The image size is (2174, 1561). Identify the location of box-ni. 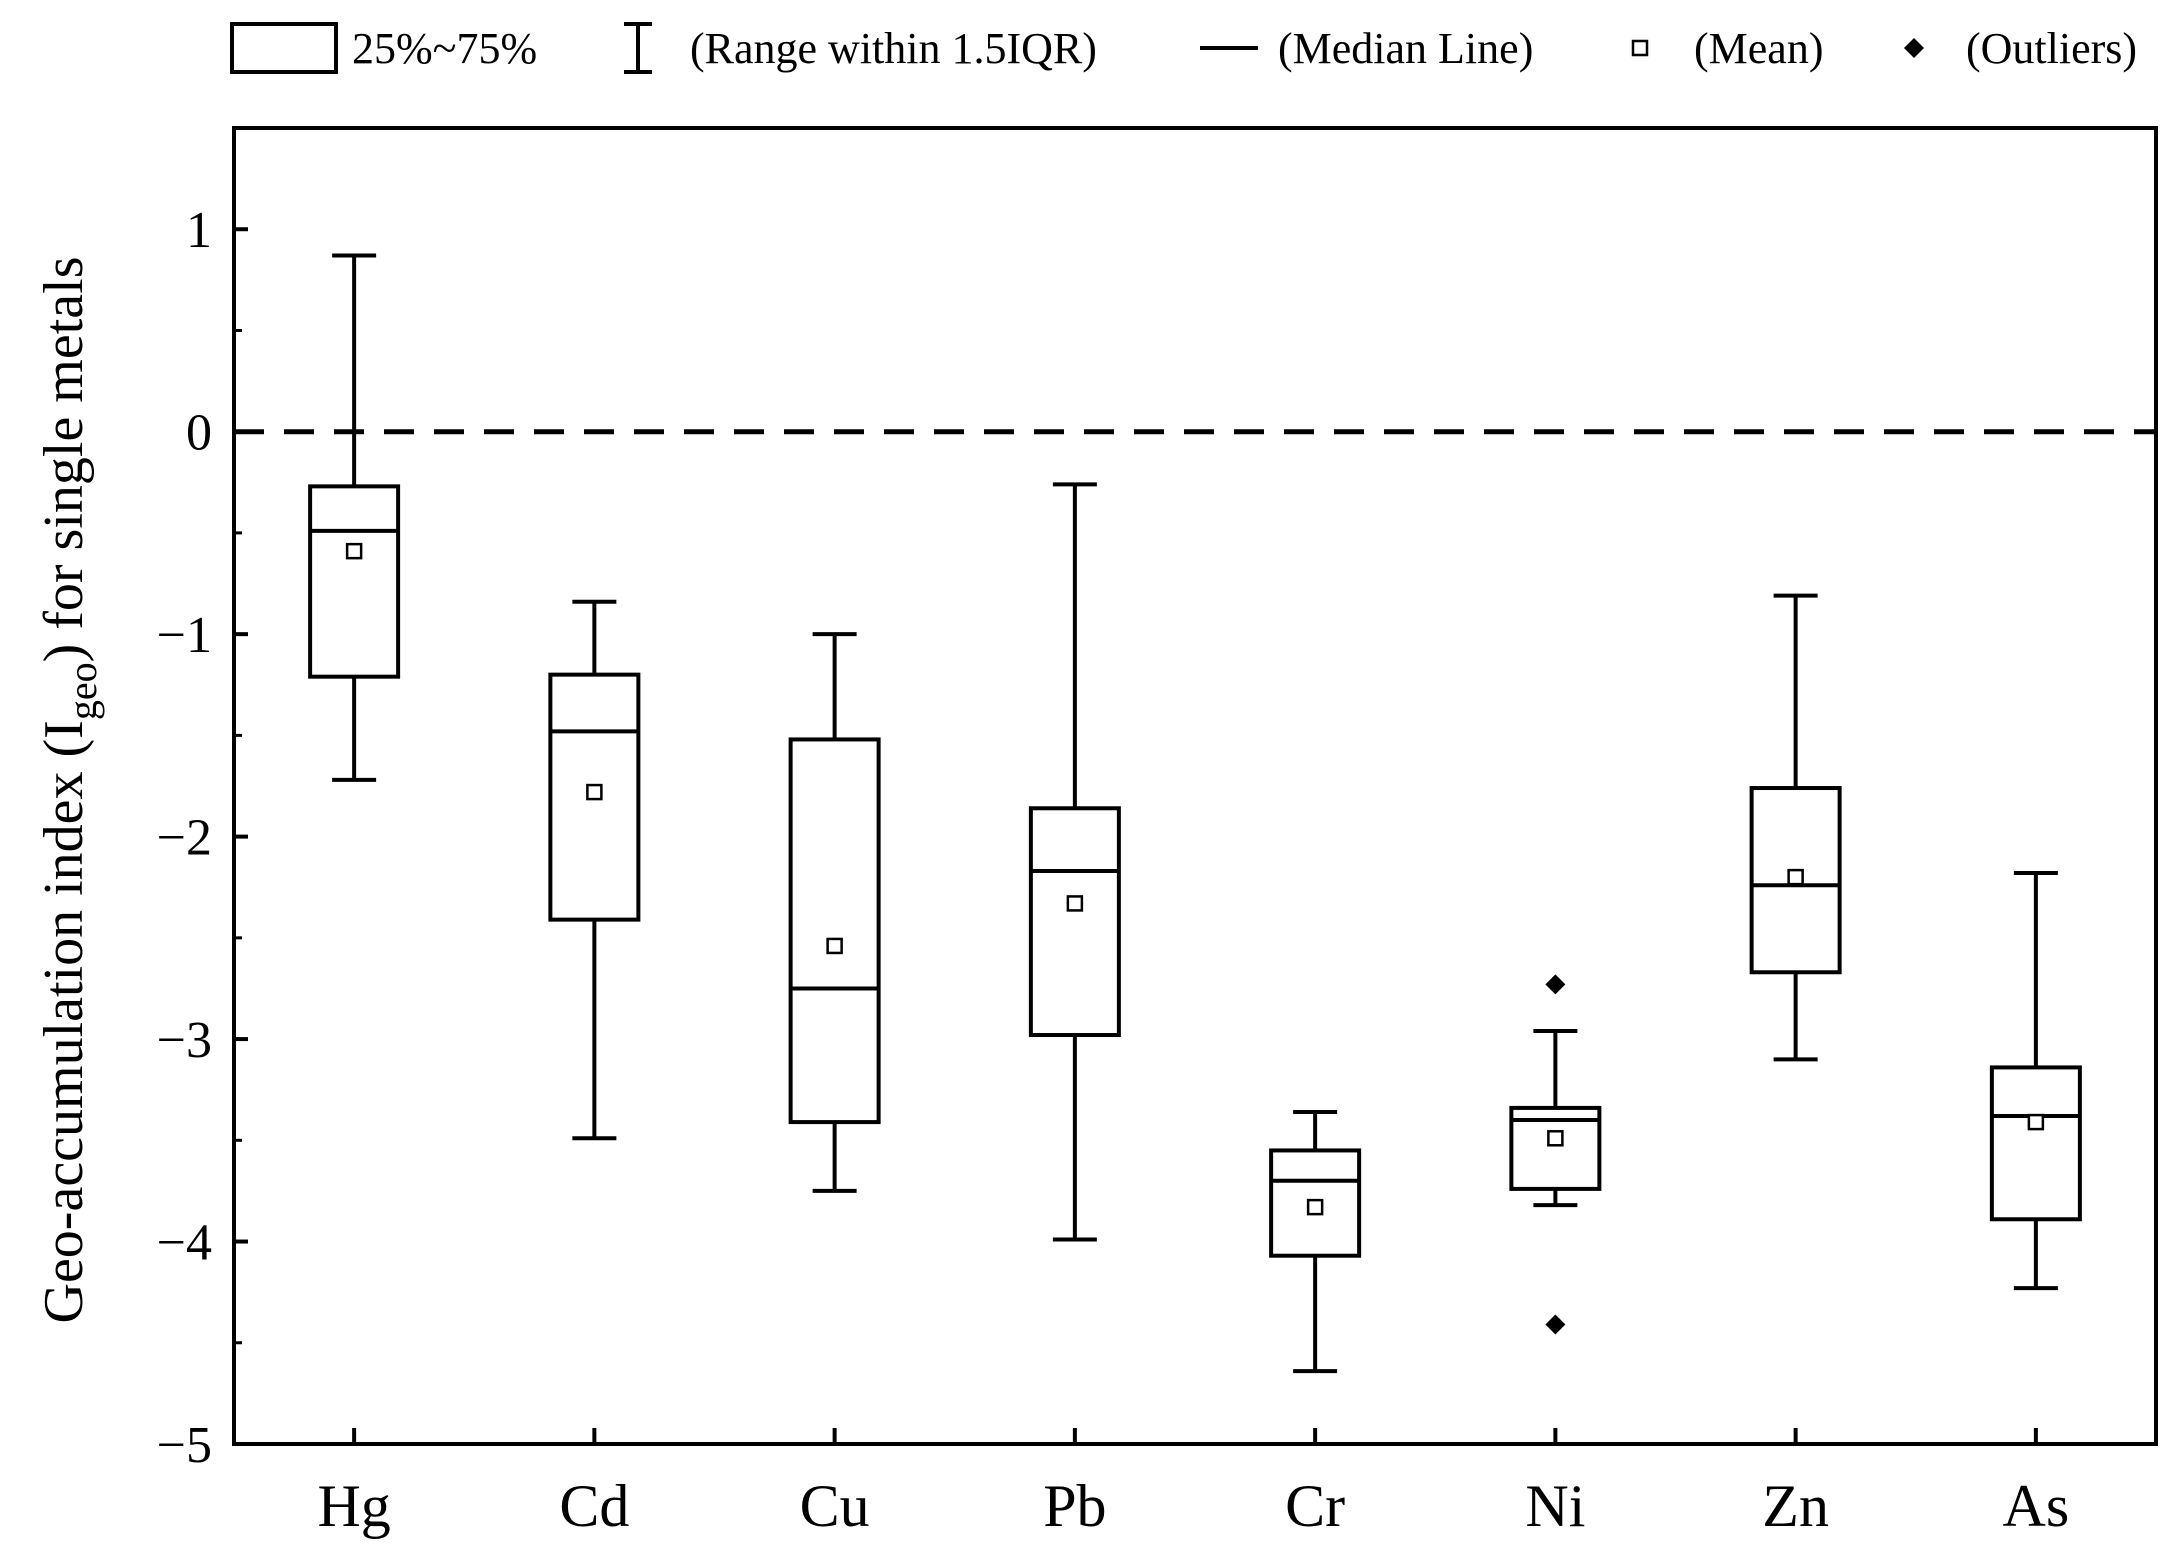
(1555, 1154).